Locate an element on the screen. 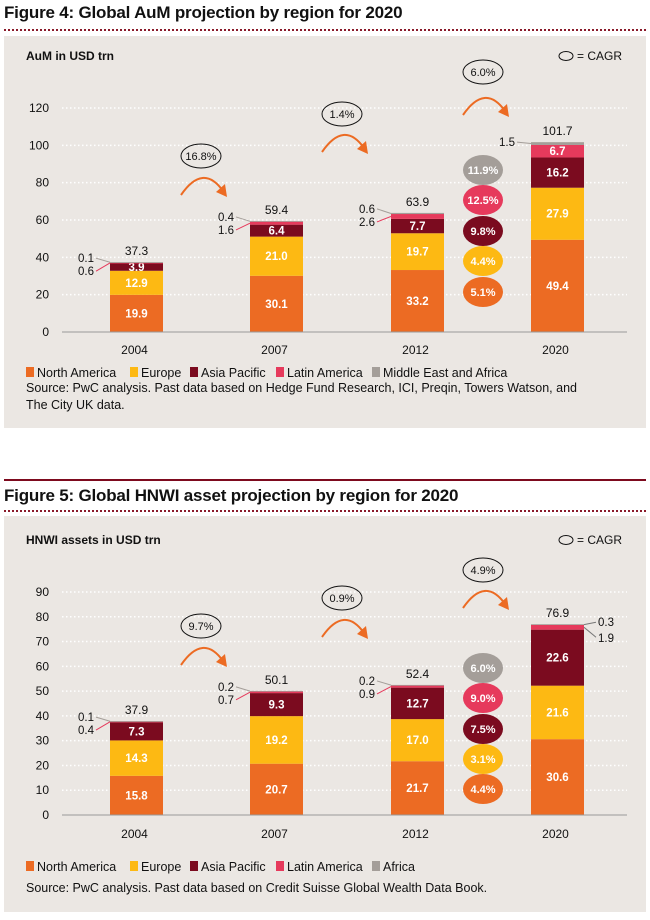  small-value-label: 1.5 is located at coordinates (507, 143).